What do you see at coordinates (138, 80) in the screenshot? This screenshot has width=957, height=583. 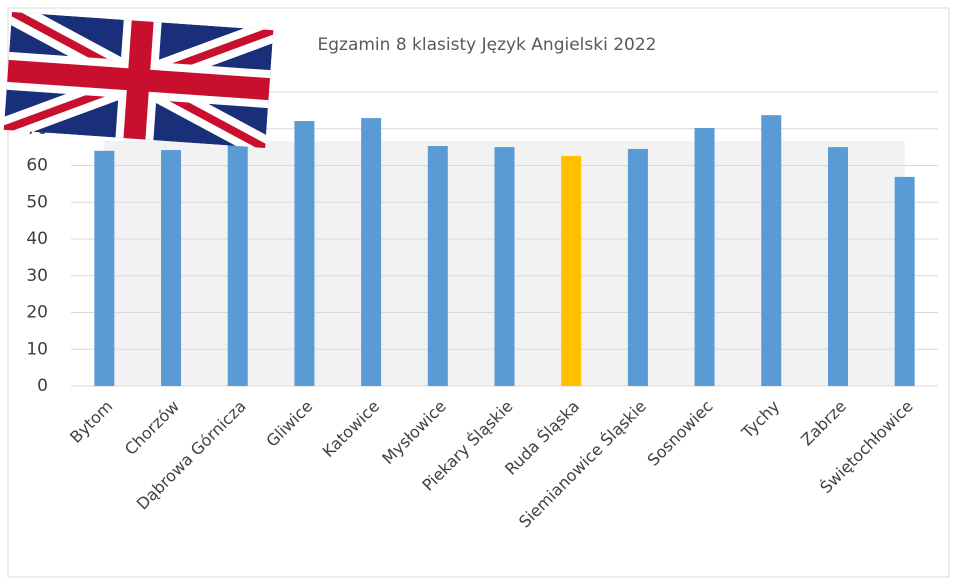 I see `flag-image` at bounding box center [138, 80].